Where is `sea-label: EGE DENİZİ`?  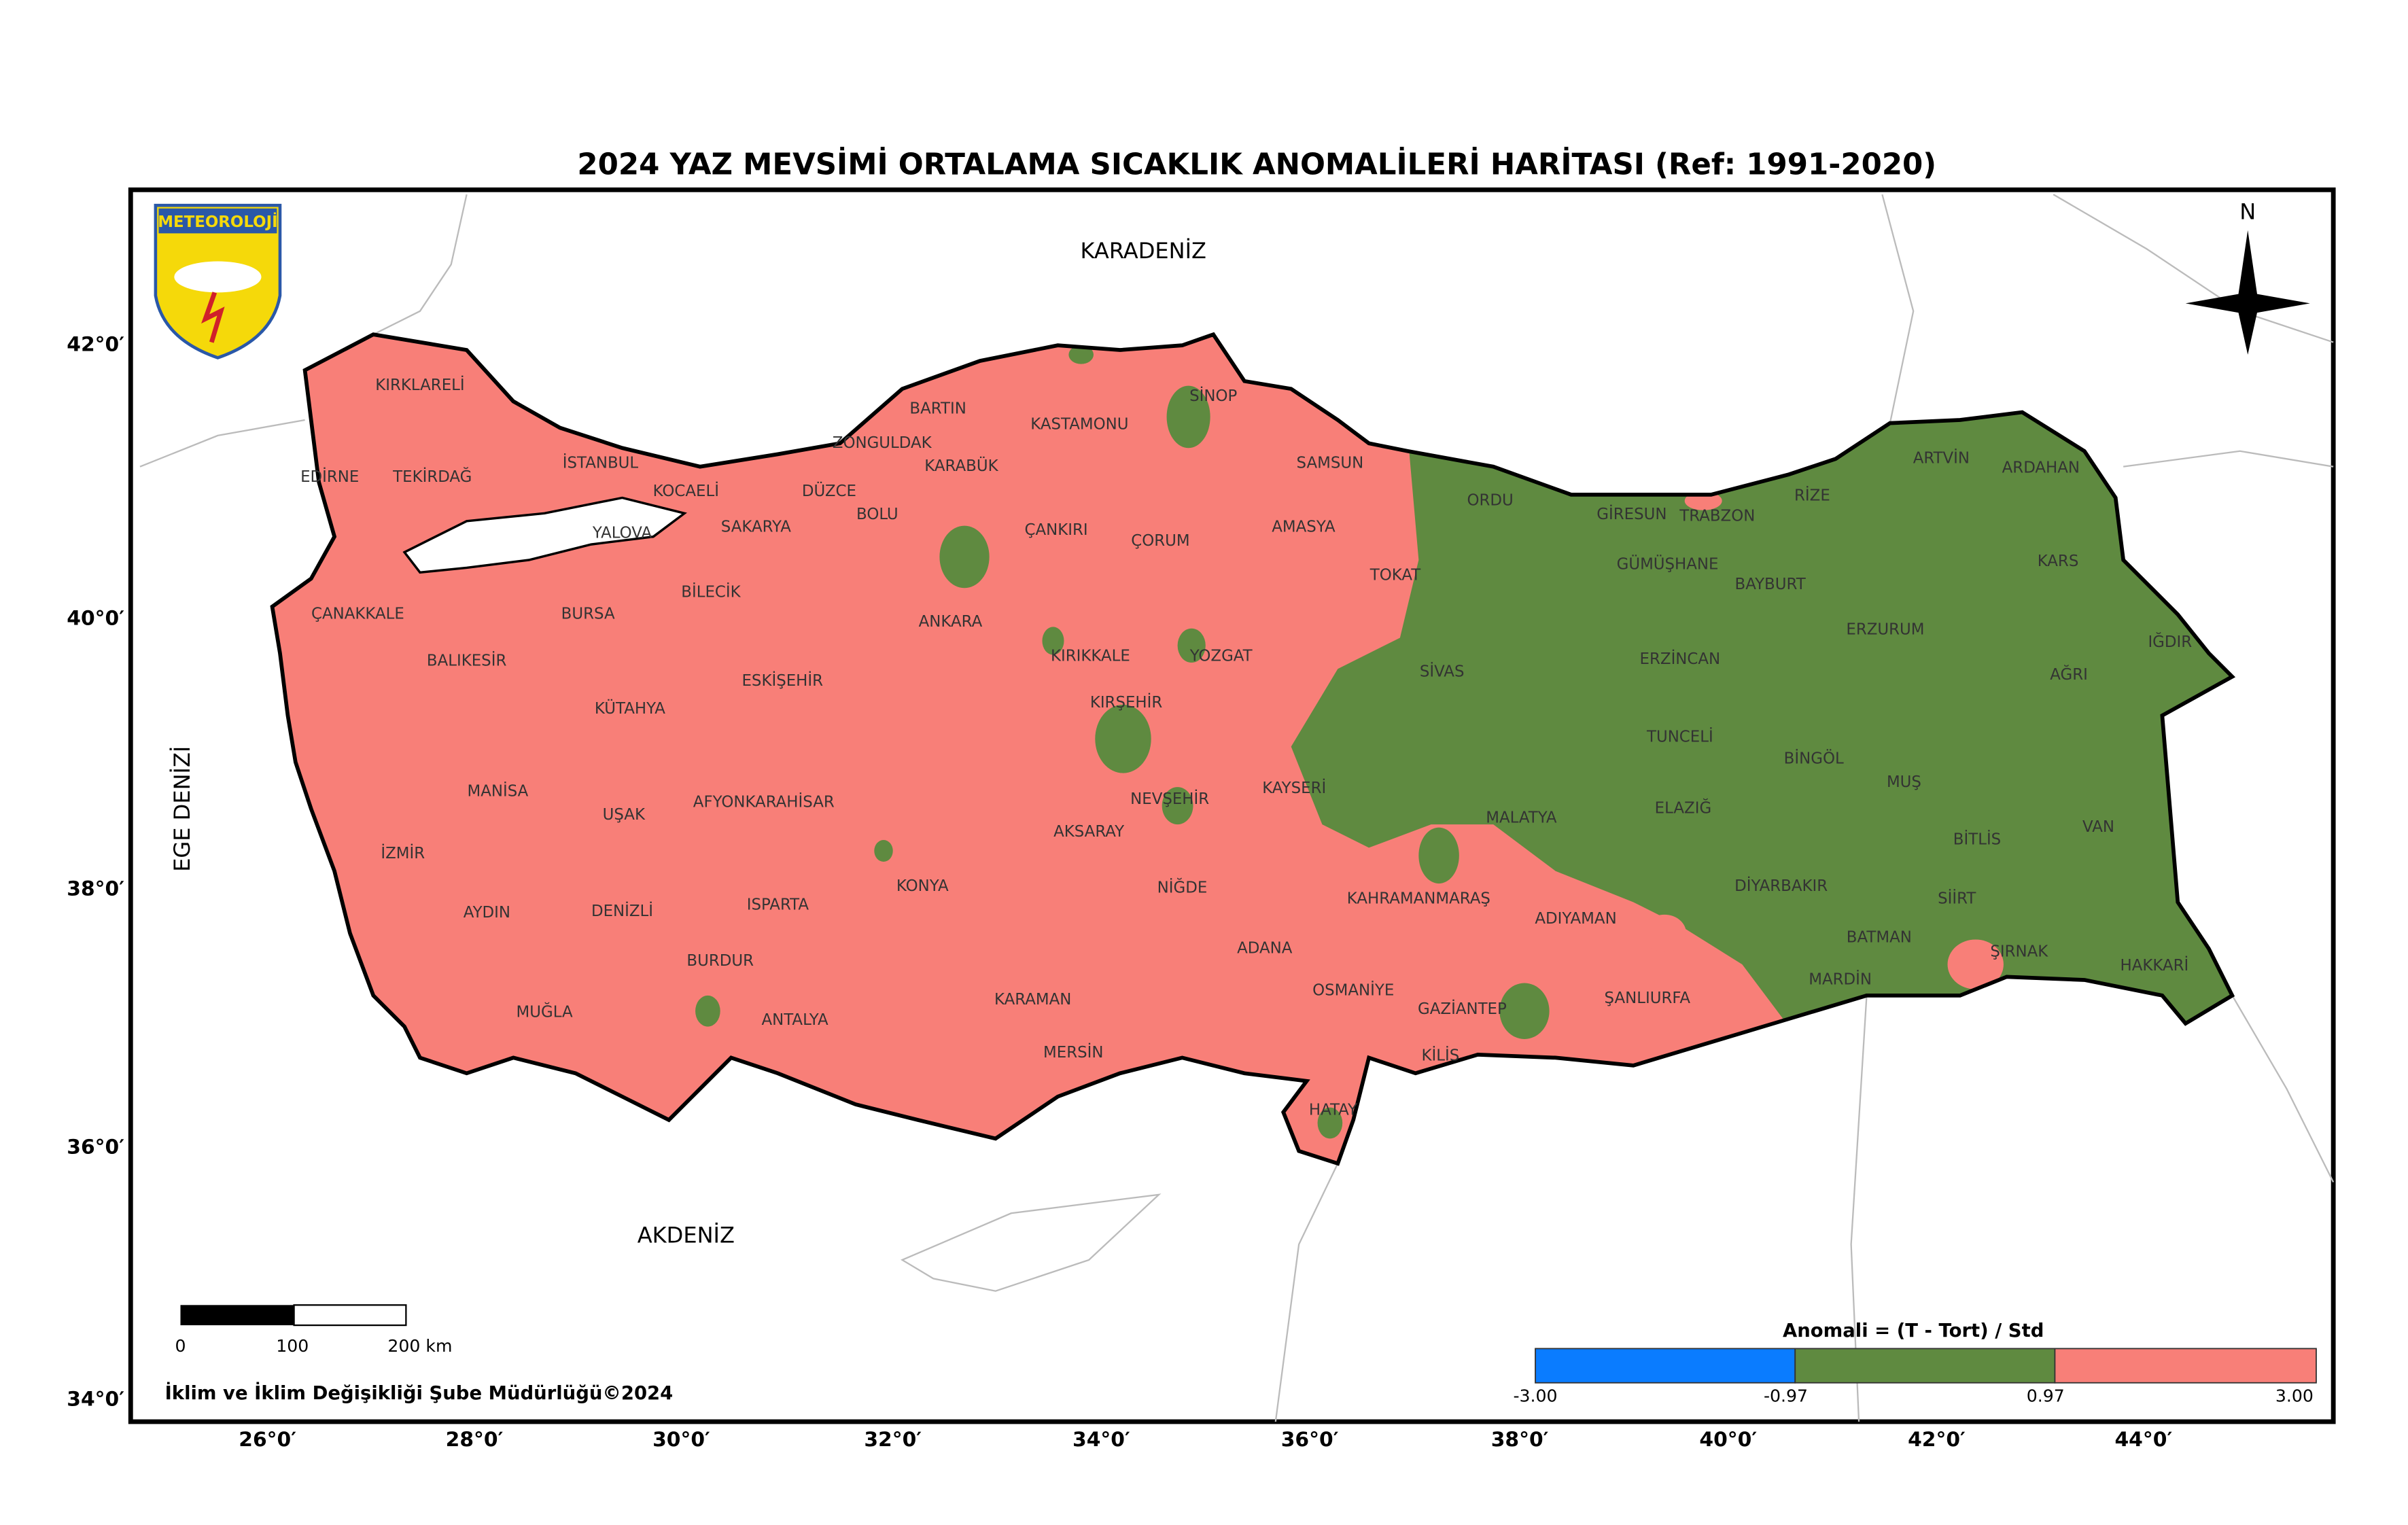
sea-label: EGE DENİZİ is located at coordinates (182, 809).